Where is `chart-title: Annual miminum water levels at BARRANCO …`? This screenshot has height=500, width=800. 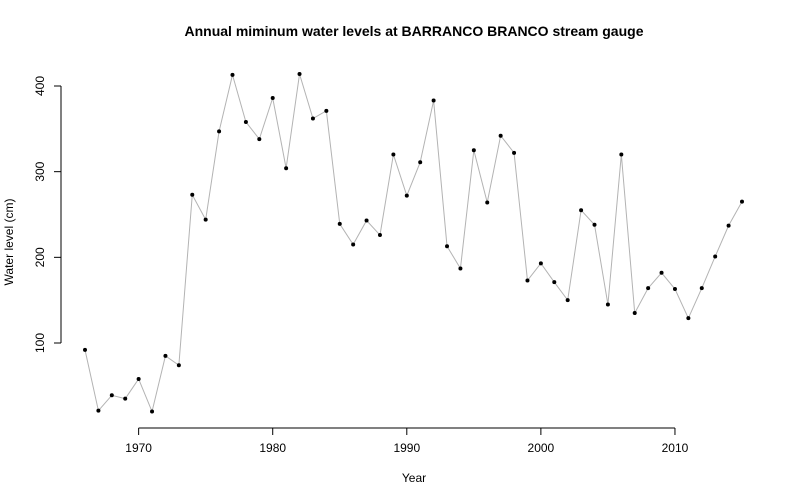 chart-title: Annual miminum water levels at BARRANCO … is located at coordinates (414, 31).